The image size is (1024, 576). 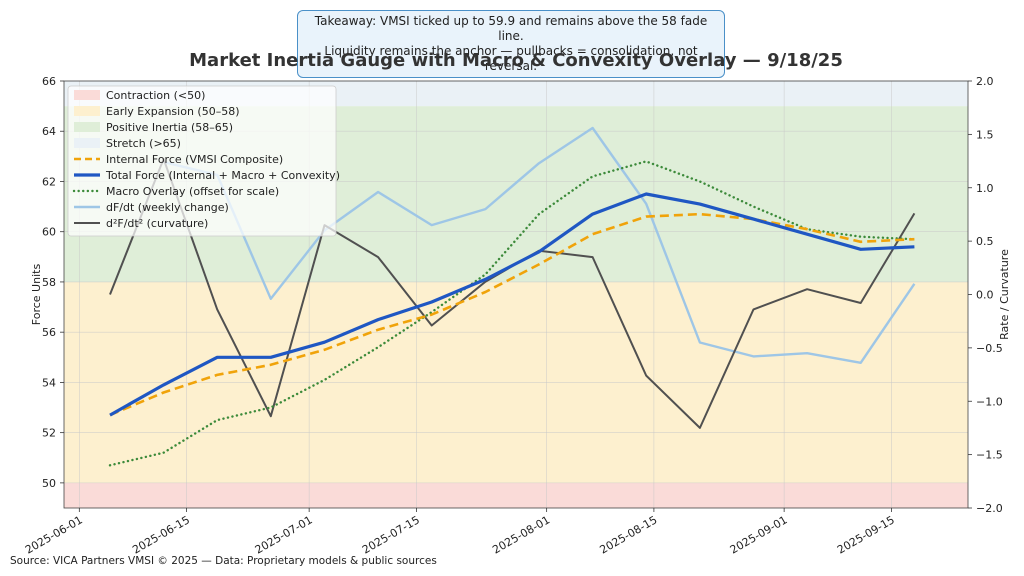 What do you see at coordinates (391, 534) in the screenshot?
I see `x-tick-label: 2025-07-15` at bounding box center [391, 534].